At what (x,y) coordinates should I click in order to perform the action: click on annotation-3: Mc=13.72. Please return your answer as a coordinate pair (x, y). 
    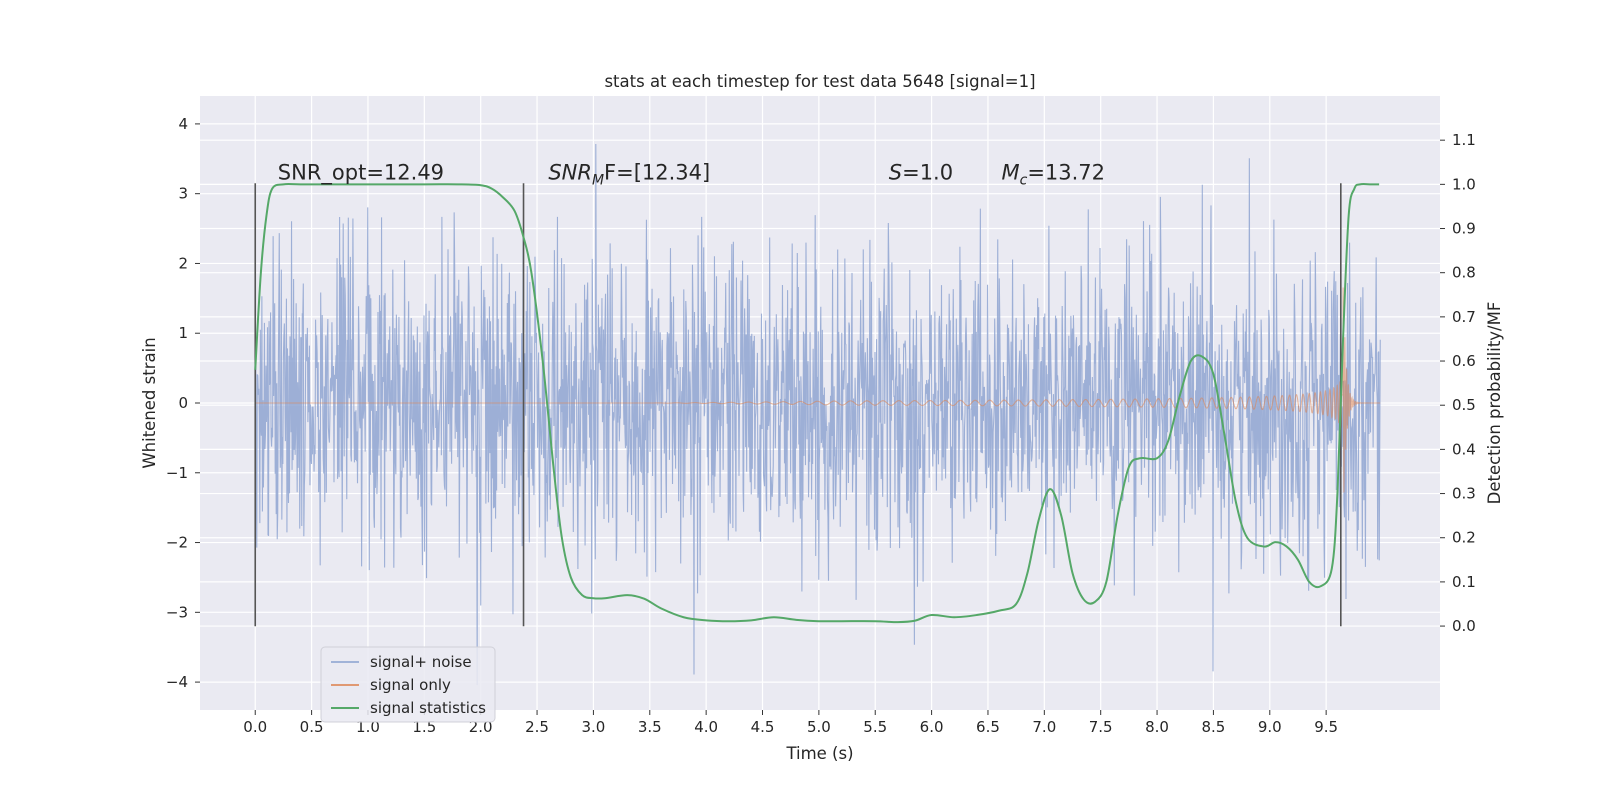
    Looking at the image, I should click on (1053, 175).